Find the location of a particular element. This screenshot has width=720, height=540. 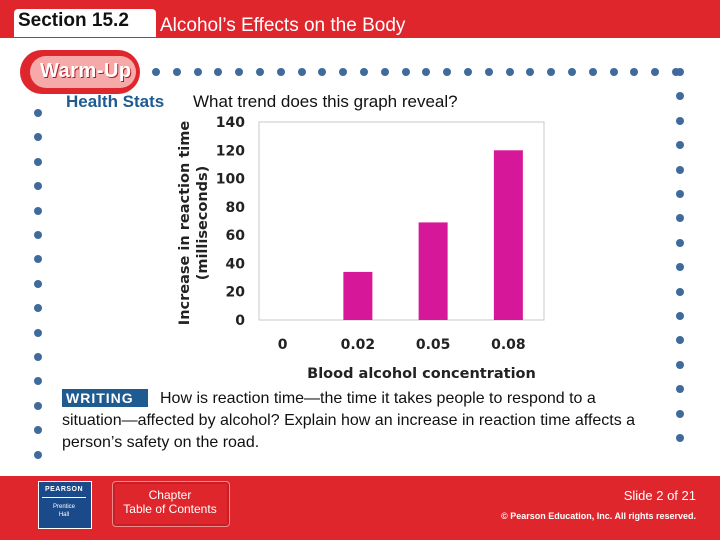

y-tick-label: 80 is located at coordinates (236, 208).